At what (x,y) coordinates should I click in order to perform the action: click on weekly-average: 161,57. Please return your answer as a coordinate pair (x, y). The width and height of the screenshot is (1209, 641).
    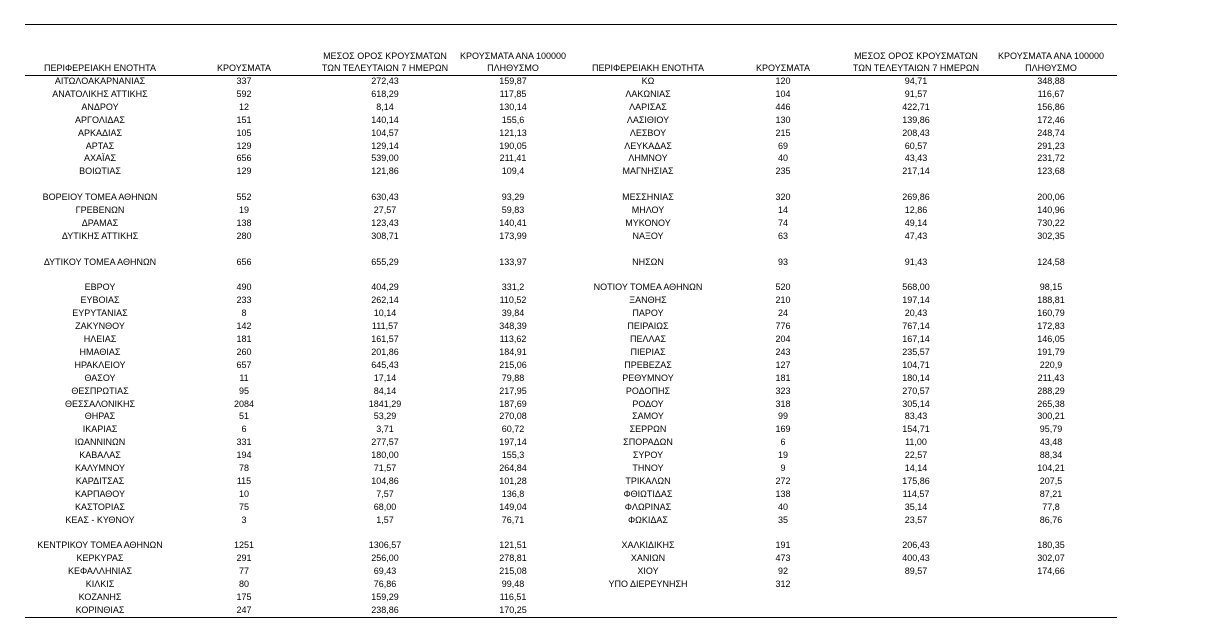
    Looking at the image, I should click on (385, 339).